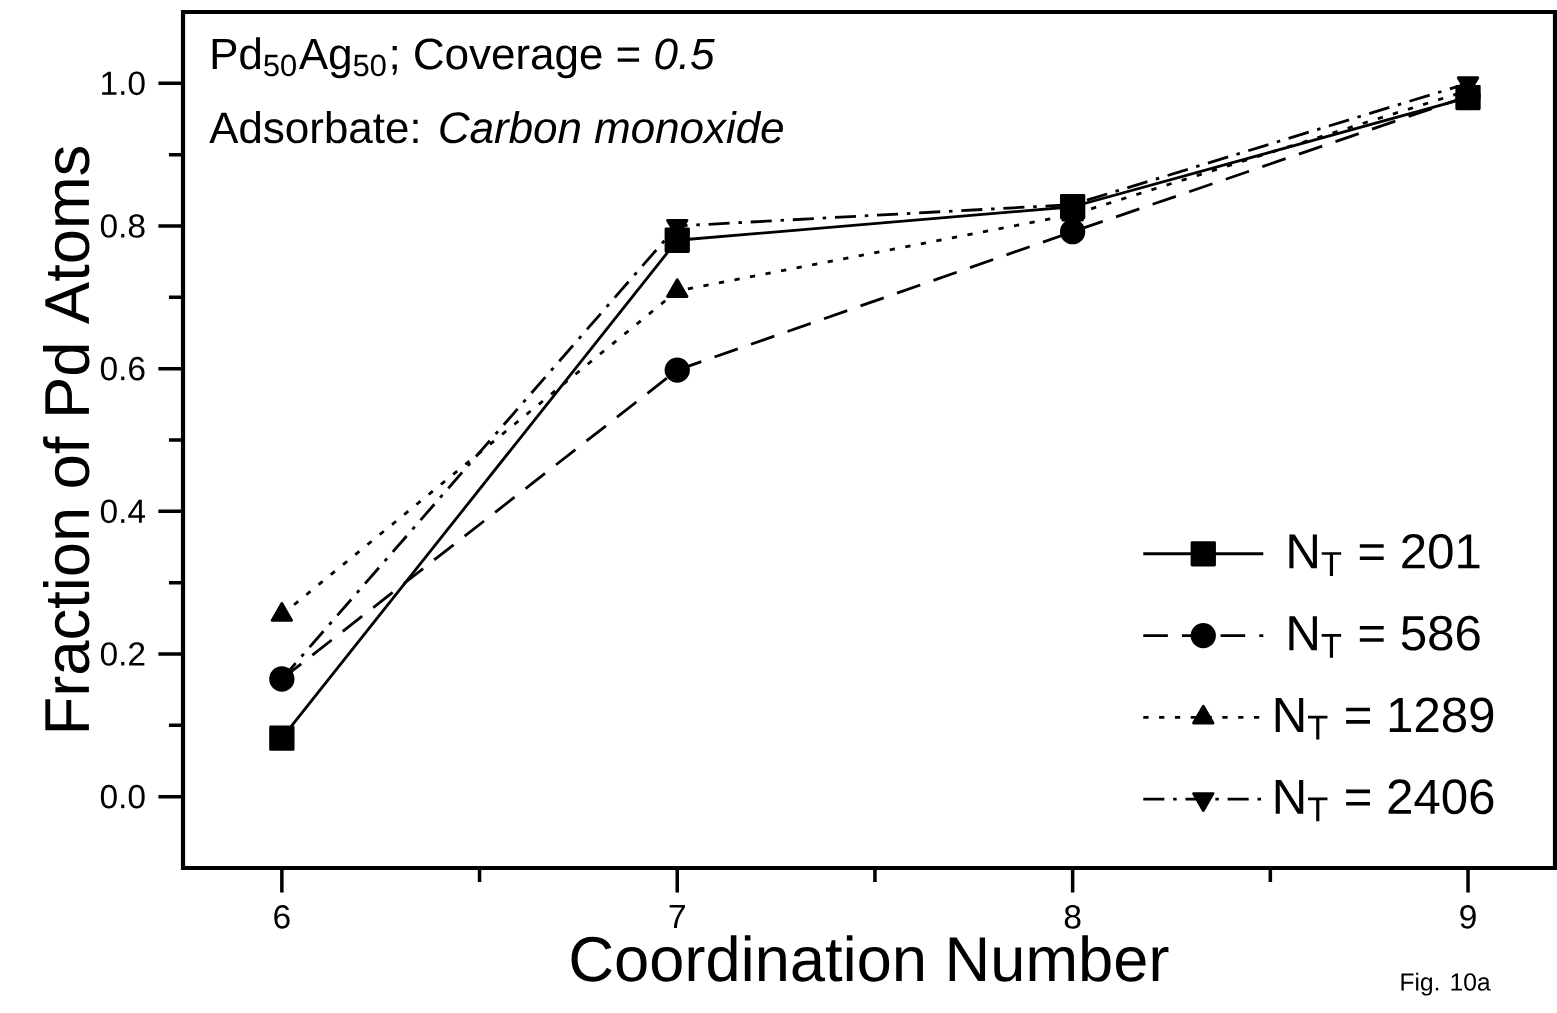  What do you see at coordinates (1446, 984) in the screenshot?
I see `caption: Fig. 10a` at bounding box center [1446, 984].